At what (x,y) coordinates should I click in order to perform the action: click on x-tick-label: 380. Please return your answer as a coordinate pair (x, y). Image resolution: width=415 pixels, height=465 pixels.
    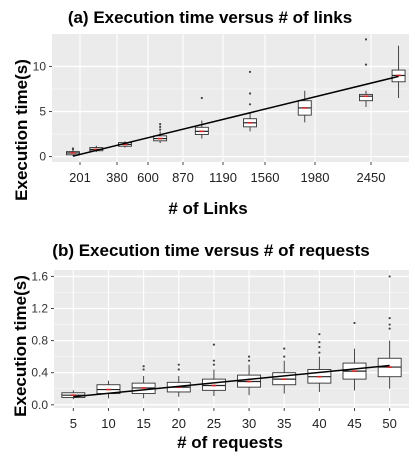
    Looking at the image, I should click on (117, 177).